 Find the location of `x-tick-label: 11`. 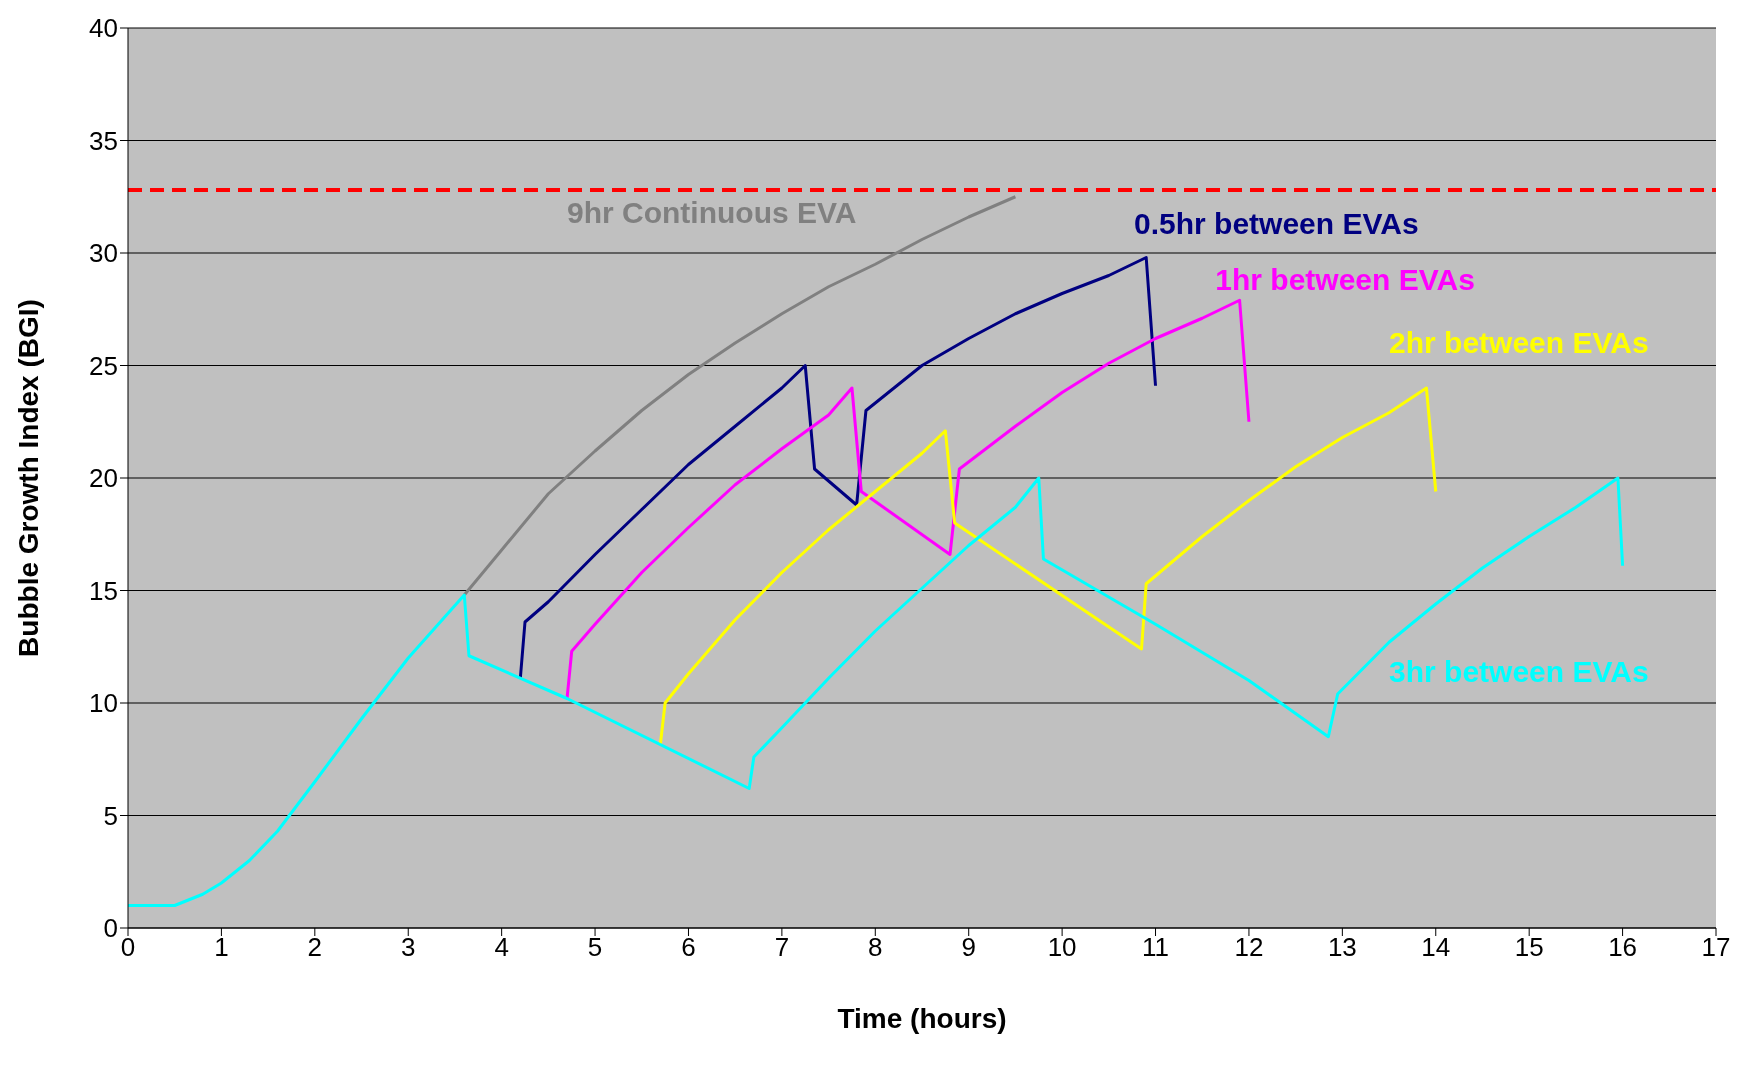

x-tick-label: 11 is located at coordinates (1156, 947).